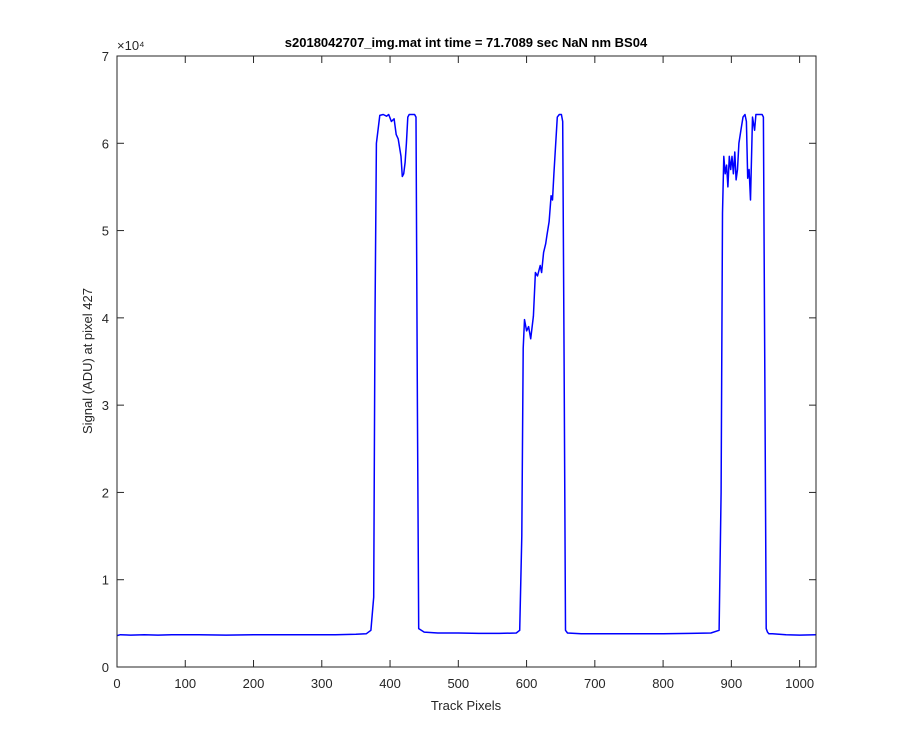 This screenshot has width=900, height=750. I want to click on x-axis-label: Track Pixels, so click(466, 705).